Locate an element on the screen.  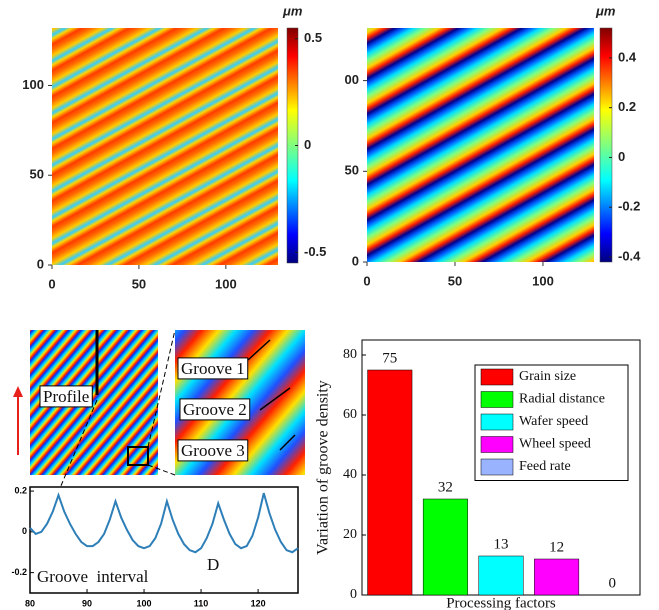
legend-label: Wheel speed is located at coordinates (555, 444).